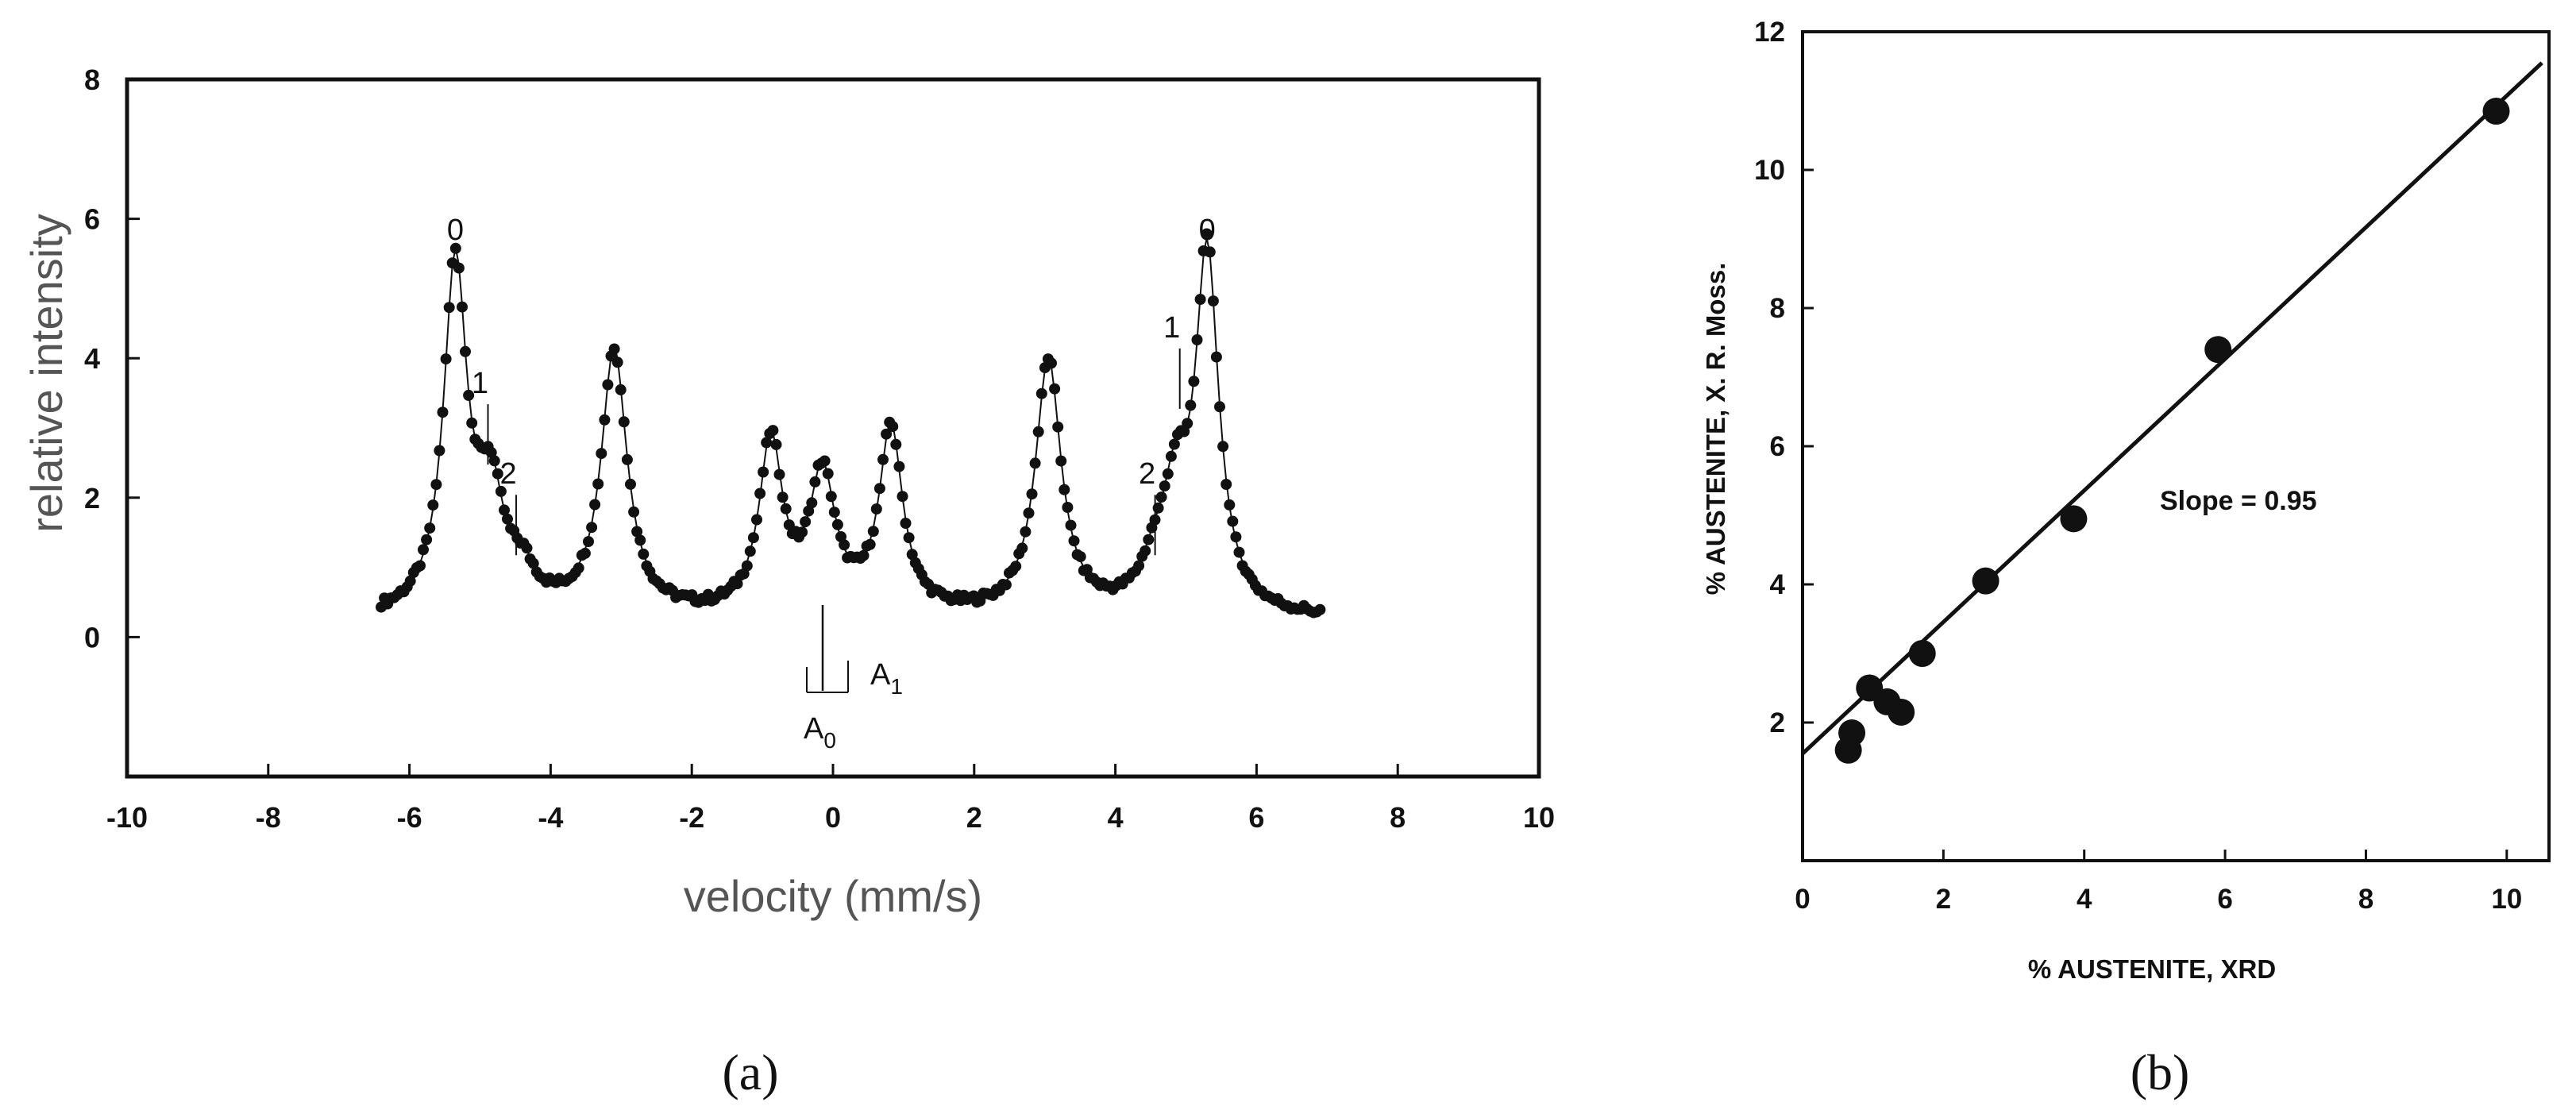 This screenshot has width=2576, height=1110. Describe the element at coordinates (2160, 1072) in the screenshot. I see `chart-b-caption: (b)` at that location.